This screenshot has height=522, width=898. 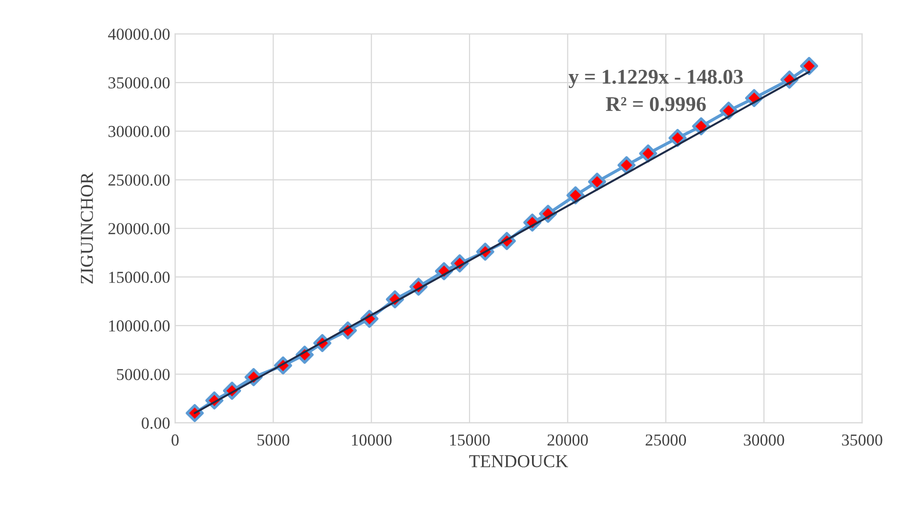 I want to click on y-tick-label: 5000.00, so click(x=143, y=374).